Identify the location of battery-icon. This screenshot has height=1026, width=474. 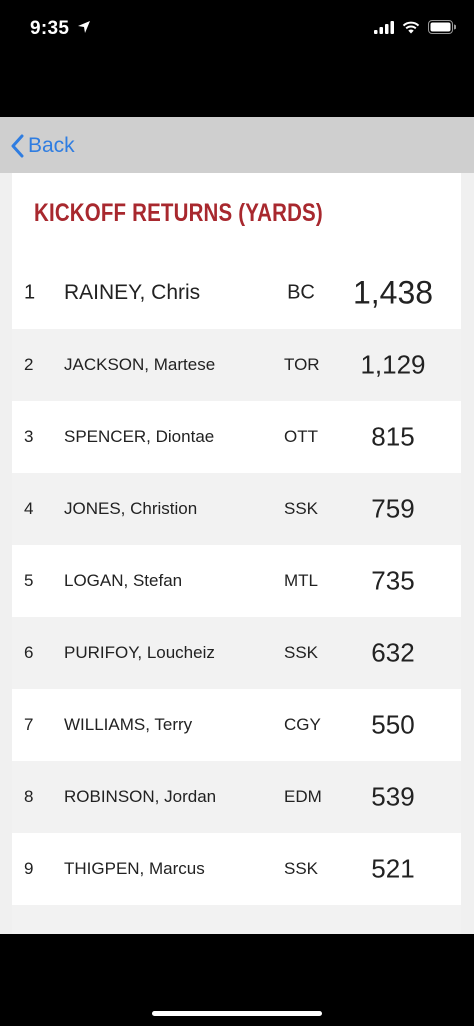
(442, 27).